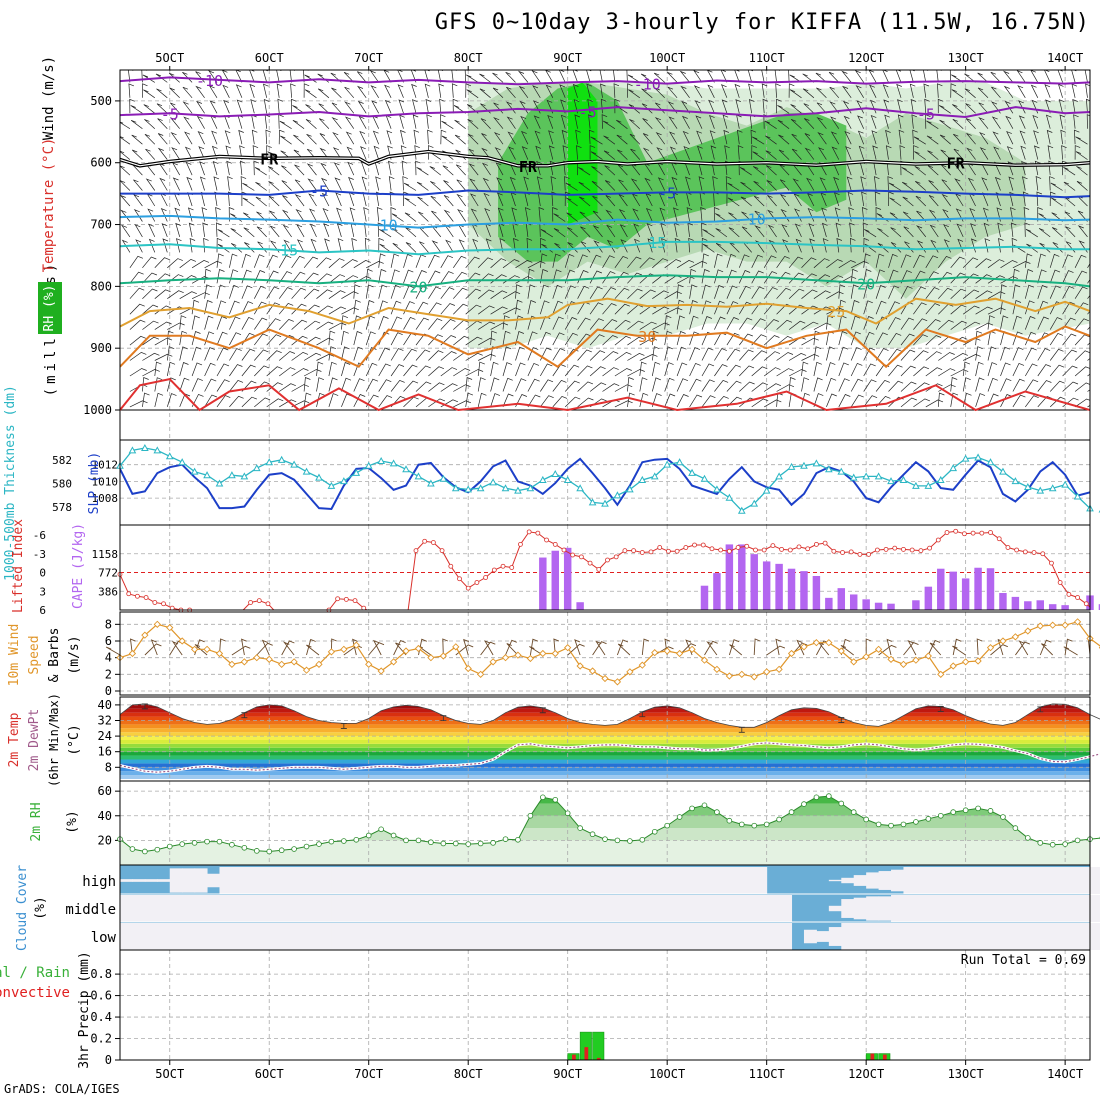 The width and height of the screenshot is (1100, 1104). I want to click on wind10m-barb, so click(645, 647).